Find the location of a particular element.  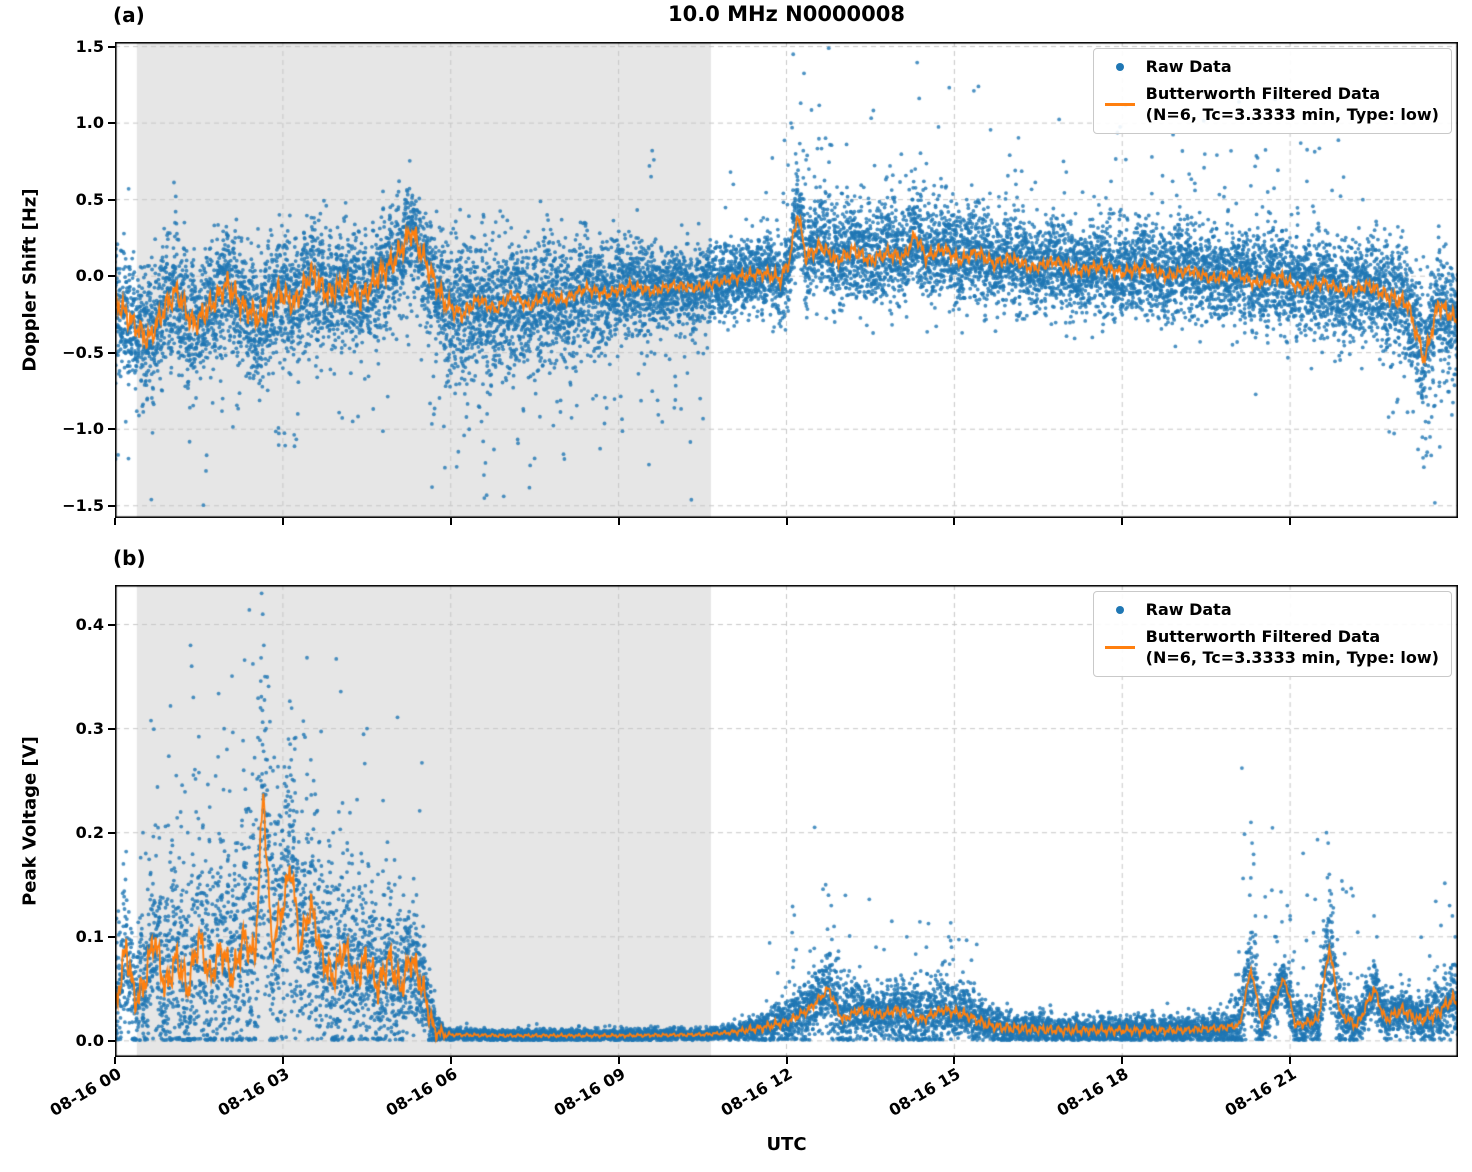

x-tick-label: 08-16 15 is located at coordinates (924, 1092).